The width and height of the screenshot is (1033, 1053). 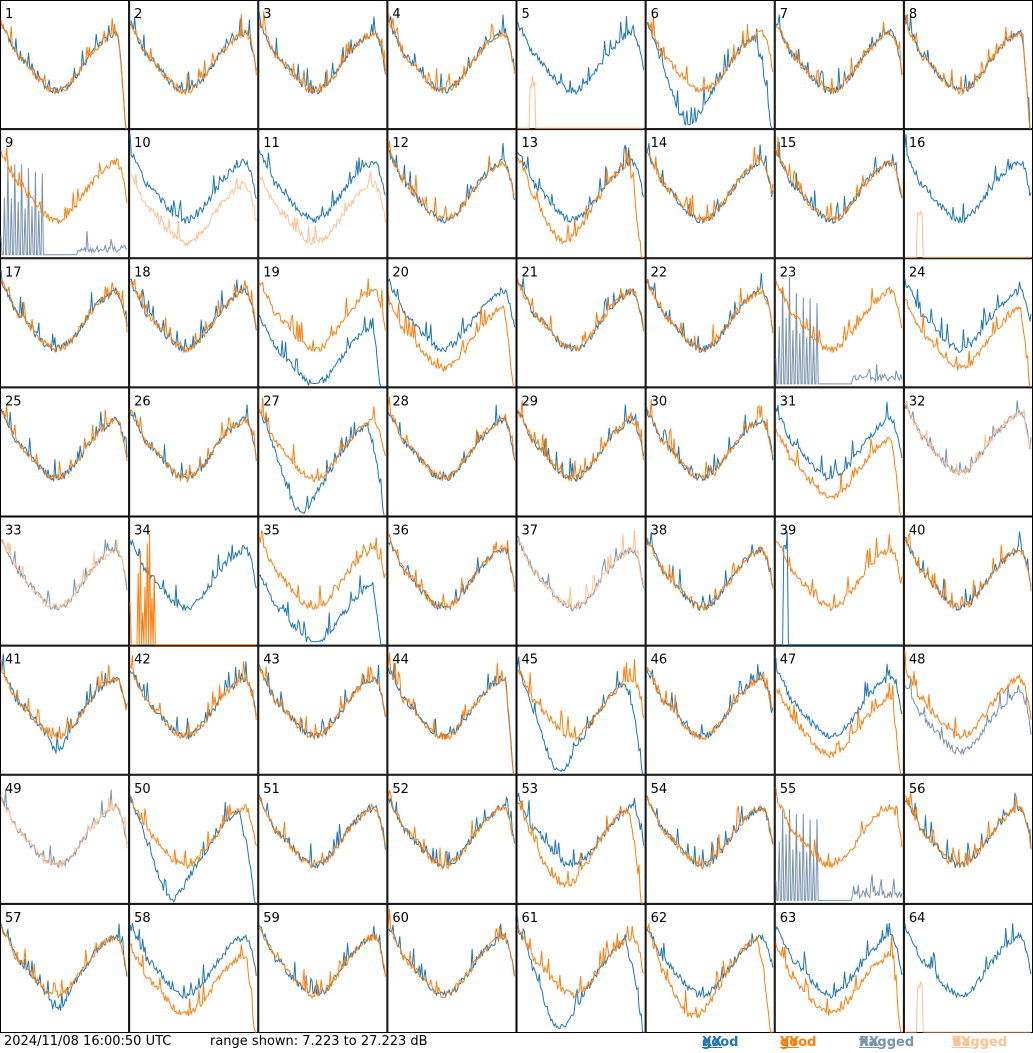 I want to click on panel-label: 45, so click(x=530, y=660).